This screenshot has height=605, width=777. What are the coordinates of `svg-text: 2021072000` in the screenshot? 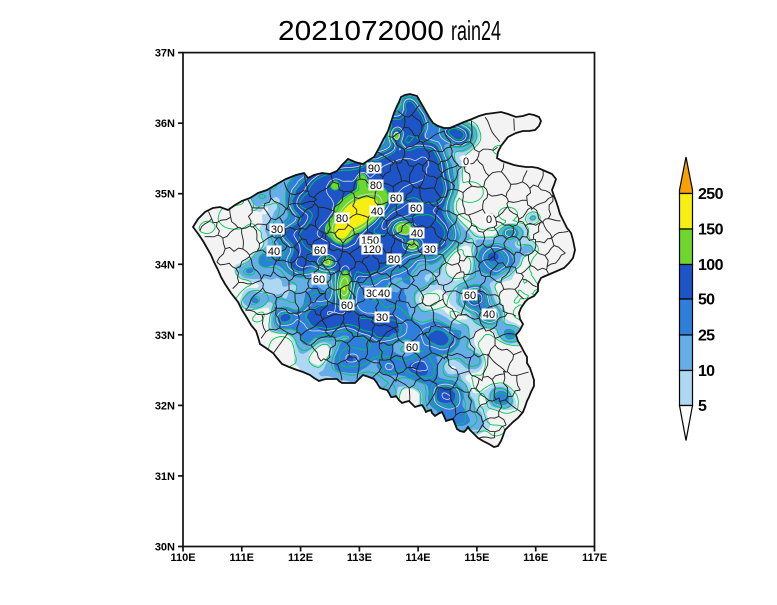 It's located at (361, 30).